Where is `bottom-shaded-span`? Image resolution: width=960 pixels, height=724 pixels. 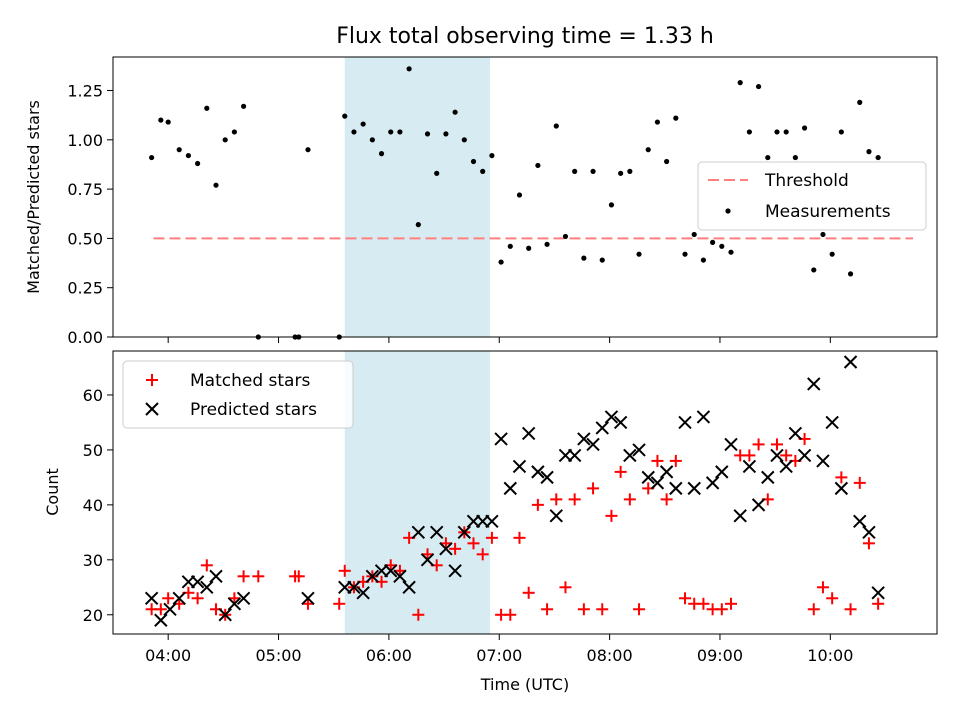 bottom-shaded-span is located at coordinates (417, 492).